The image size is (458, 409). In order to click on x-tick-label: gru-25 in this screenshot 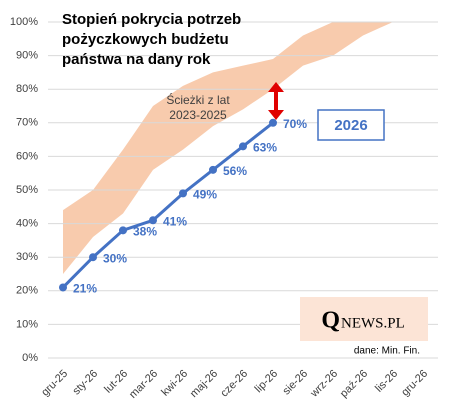, I will do `click(54, 383)`.